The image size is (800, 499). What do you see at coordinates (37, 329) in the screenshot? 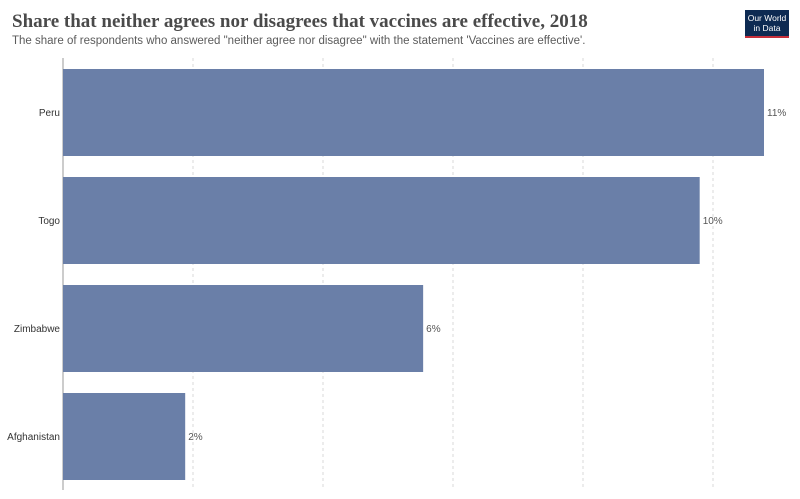
I see `category-label-zimbabwe: Zimbabwe` at bounding box center [37, 329].